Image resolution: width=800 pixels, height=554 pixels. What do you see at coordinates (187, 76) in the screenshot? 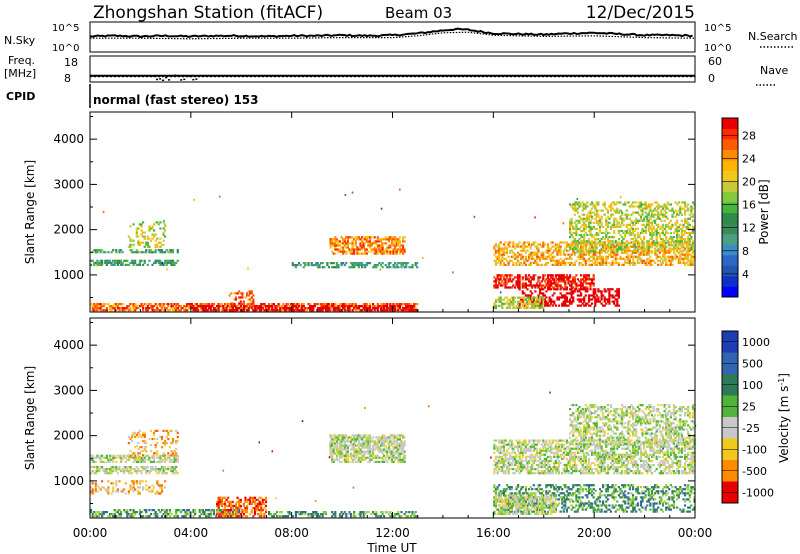
I see `freq-dot` at bounding box center [187, 76].